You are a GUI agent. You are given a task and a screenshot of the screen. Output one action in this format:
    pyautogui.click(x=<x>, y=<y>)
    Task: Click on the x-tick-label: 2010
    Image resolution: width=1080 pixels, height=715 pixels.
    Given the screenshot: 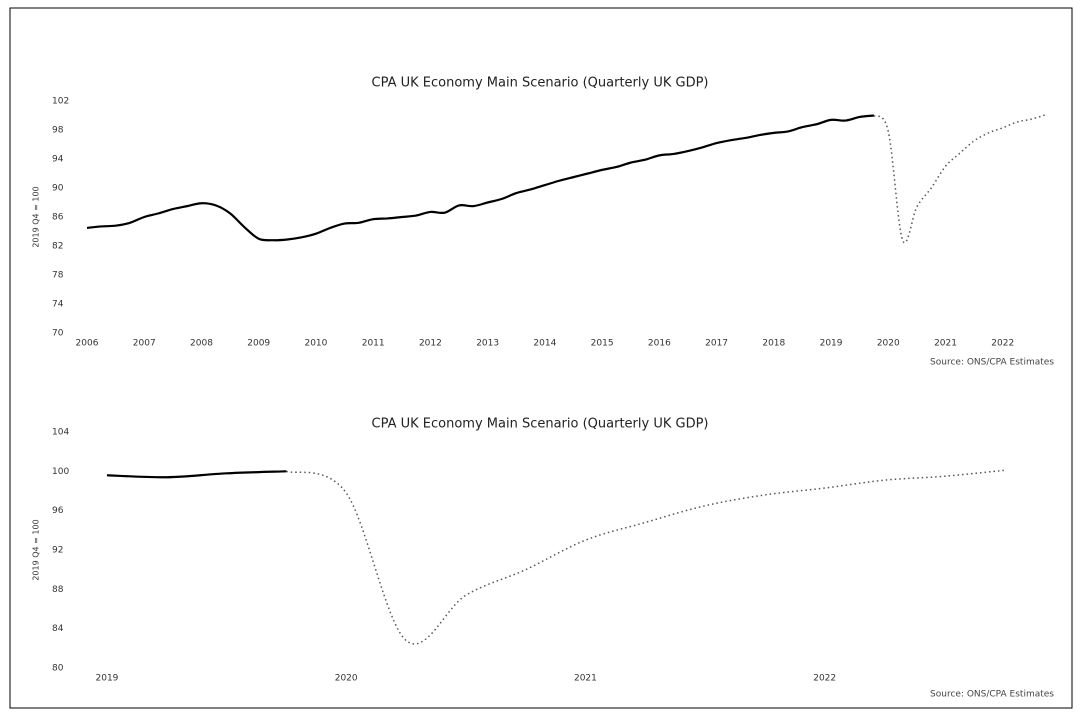 What is the action you would take?
    pyautogui.click(x=315, y=344)
    